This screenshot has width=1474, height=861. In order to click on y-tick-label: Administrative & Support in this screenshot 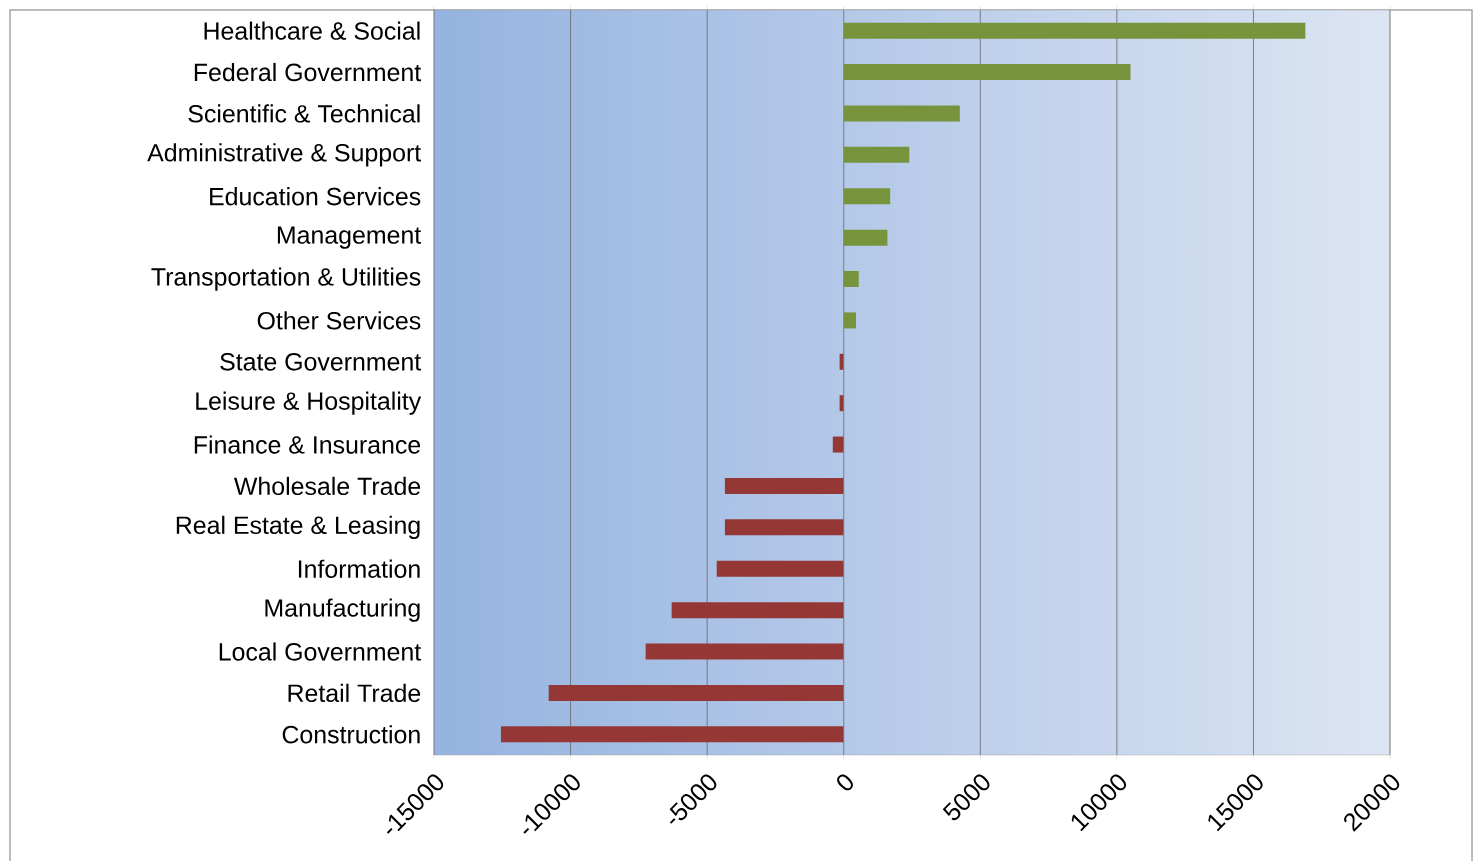, I will do `click(284, 155)`.